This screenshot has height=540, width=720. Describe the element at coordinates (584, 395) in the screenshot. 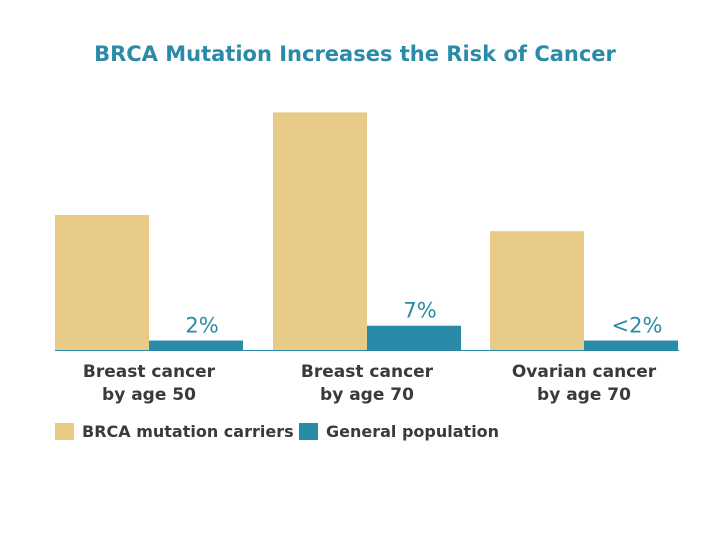

I see `category-label-2-line-1: by age 70` at that location.